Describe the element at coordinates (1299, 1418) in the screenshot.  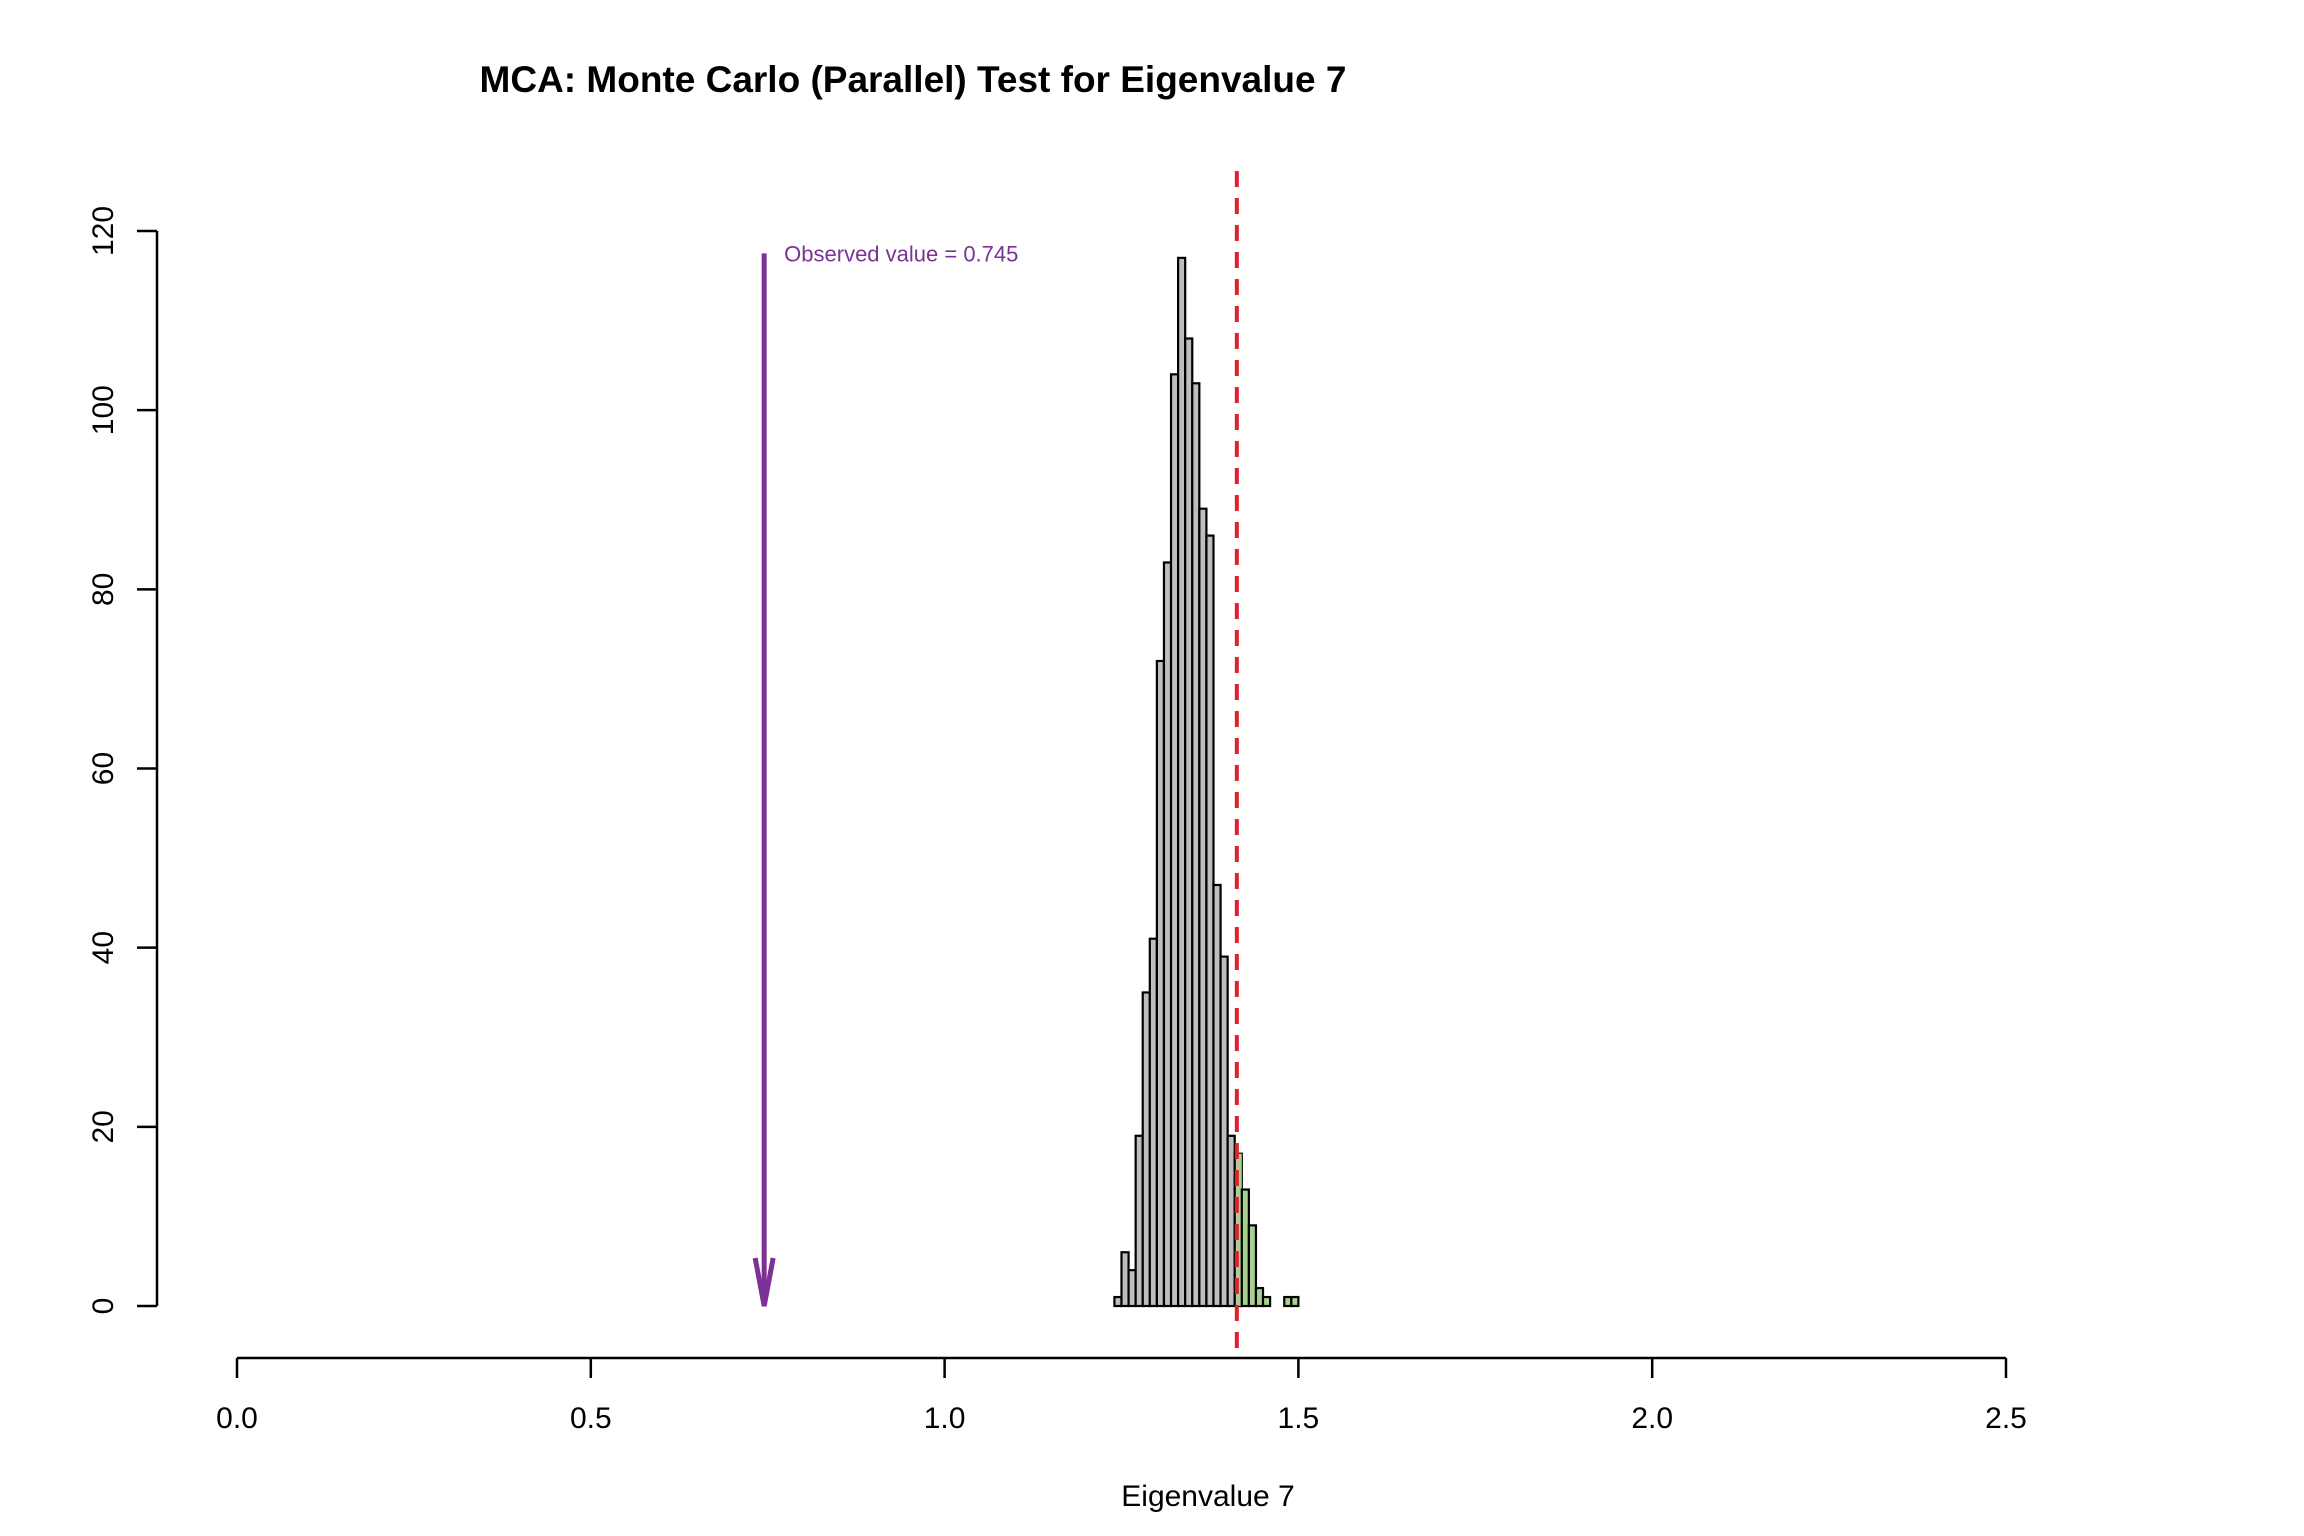
I see `x-tick-label-3: 1.5` at that location.